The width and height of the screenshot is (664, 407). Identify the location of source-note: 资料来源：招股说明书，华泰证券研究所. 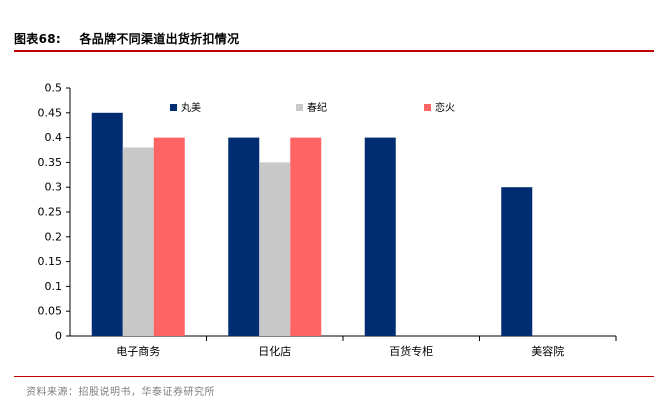
(120, 392).